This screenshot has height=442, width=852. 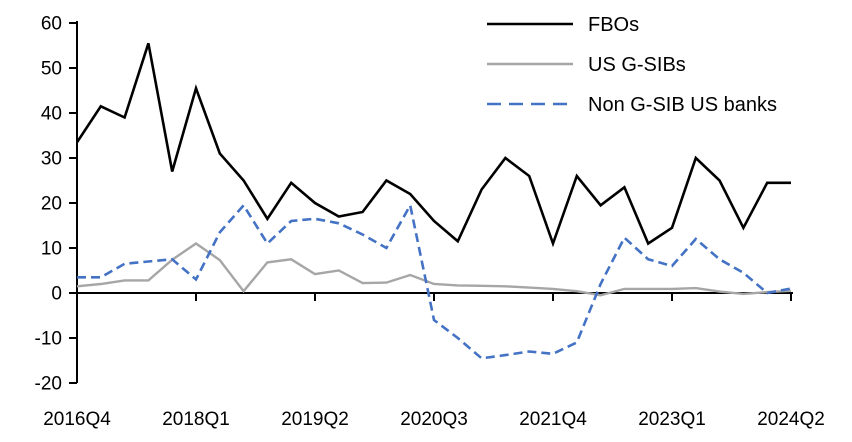 I want to click on x-axis-tick-label: 2021Q4, so click(x=553, y=419).